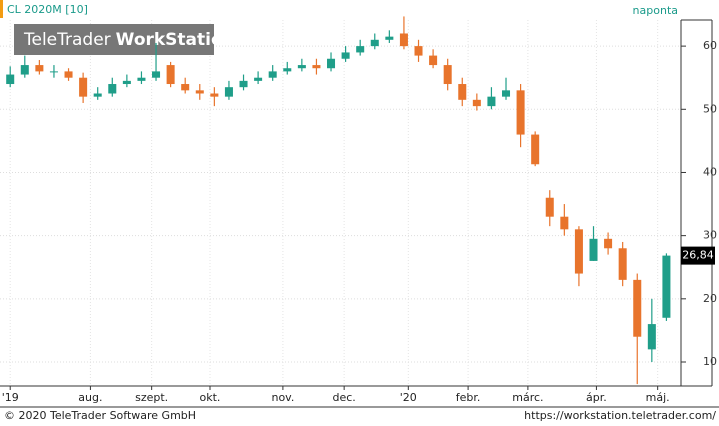 This screenshot has width=719, height=426. I want to click on watermark-box, so click(114, 39).